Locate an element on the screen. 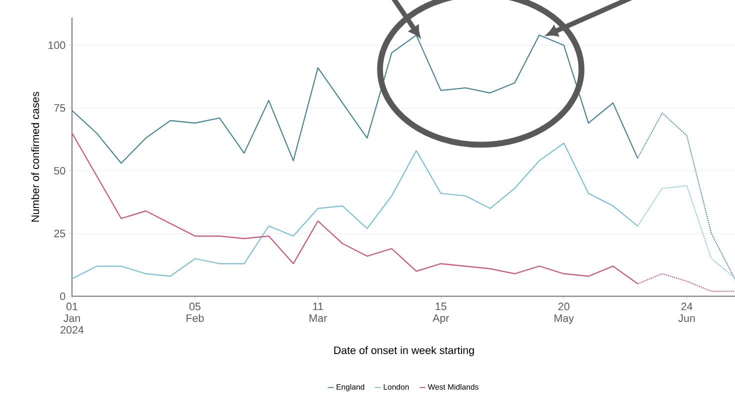 The width and height of the screenshot is (735, 395). y-axis-title: Number of confirmed cases is located at coordinates (35, 157).